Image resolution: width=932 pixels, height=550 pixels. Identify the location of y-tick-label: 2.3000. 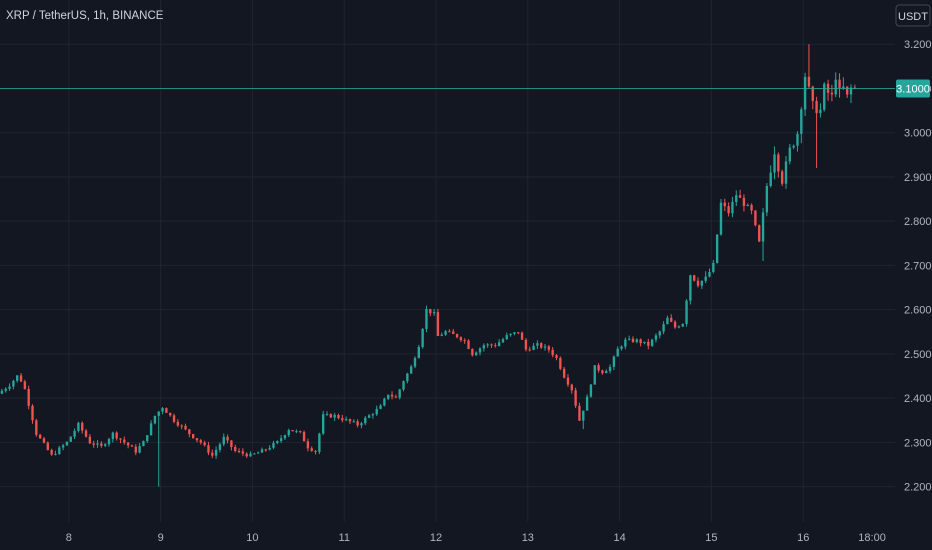
(918, 443).